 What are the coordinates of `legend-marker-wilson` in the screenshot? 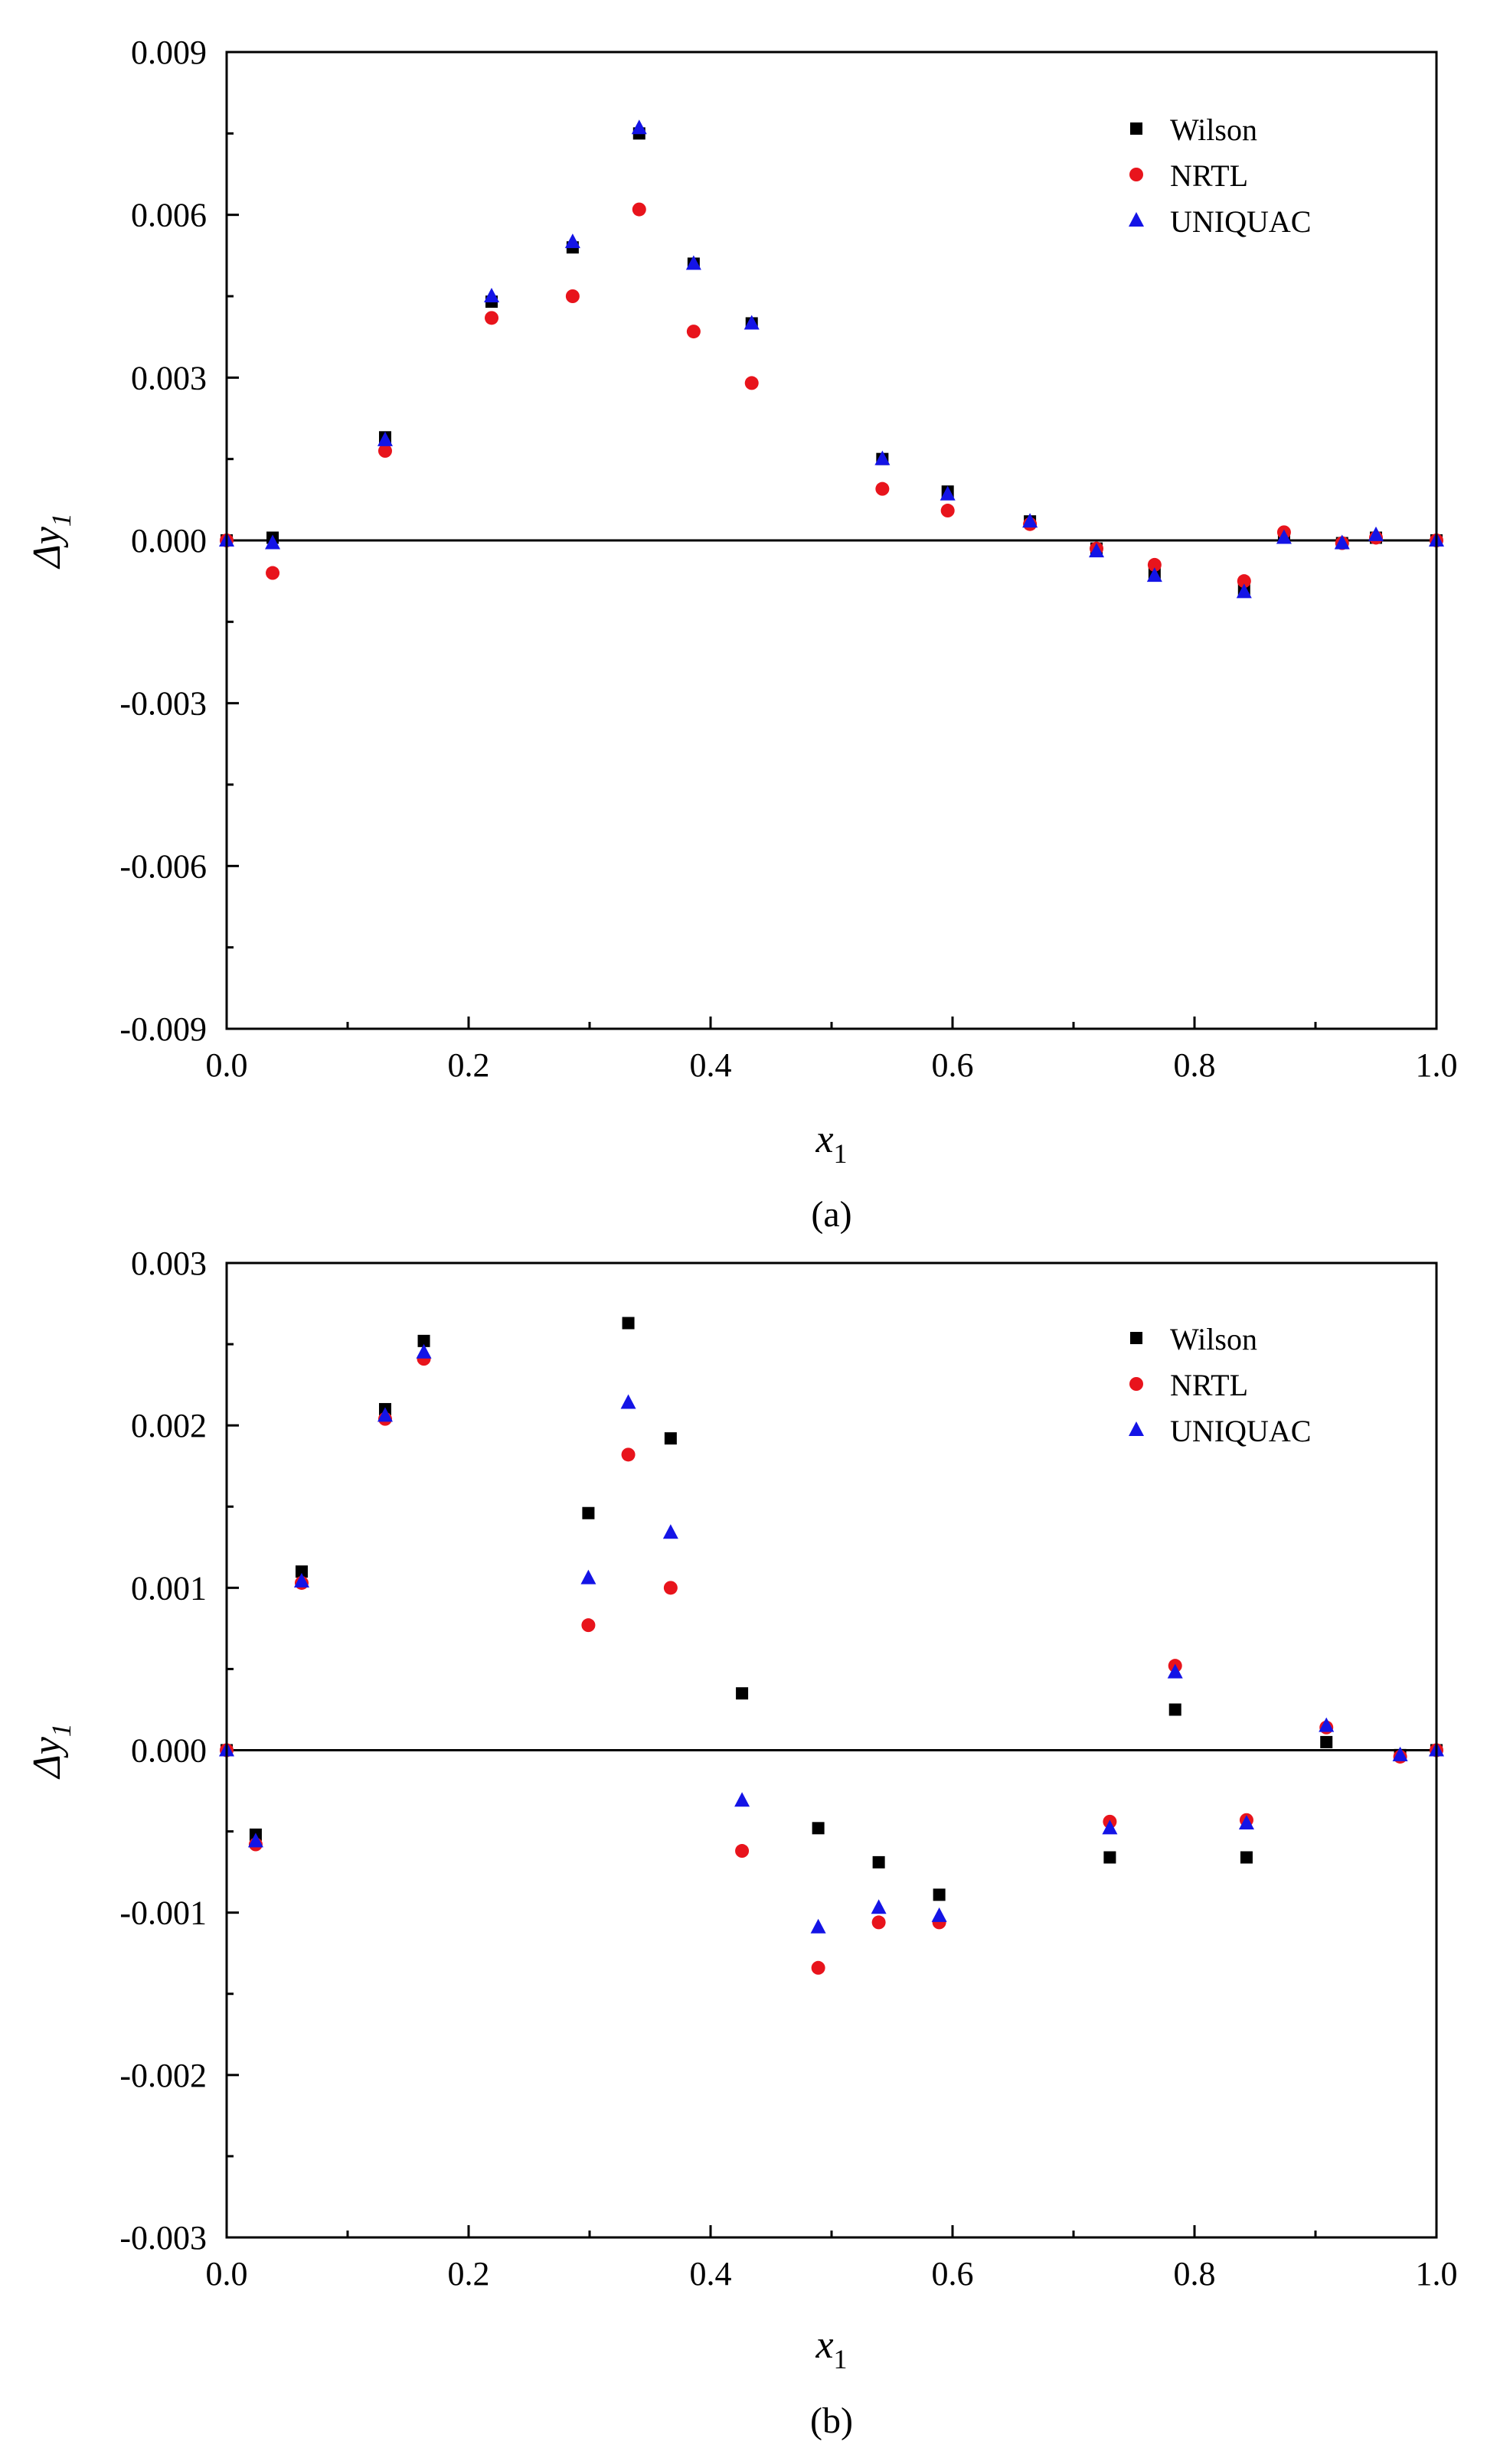 It's located at (1136, 1338).